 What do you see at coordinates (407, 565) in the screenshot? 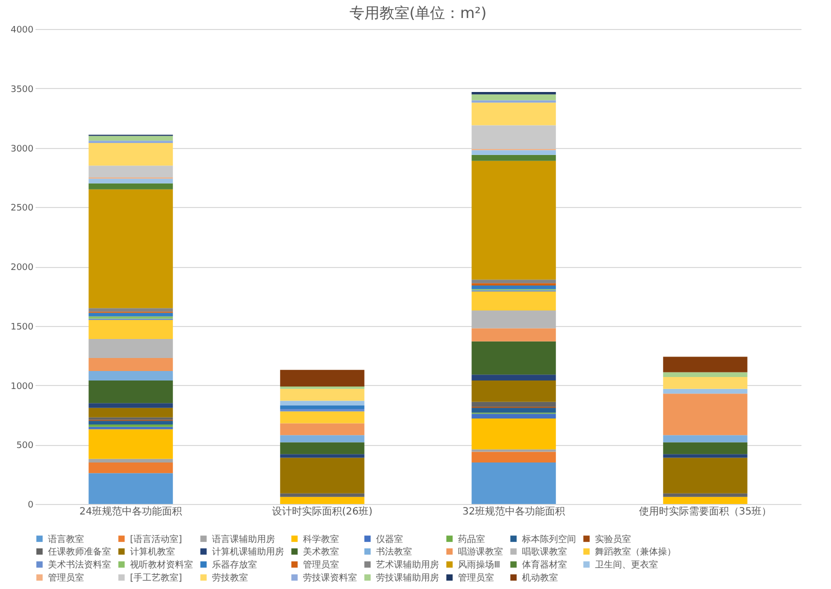
I see `legend-label: 艺术课辅助用房` at bounding box center [407, 565].